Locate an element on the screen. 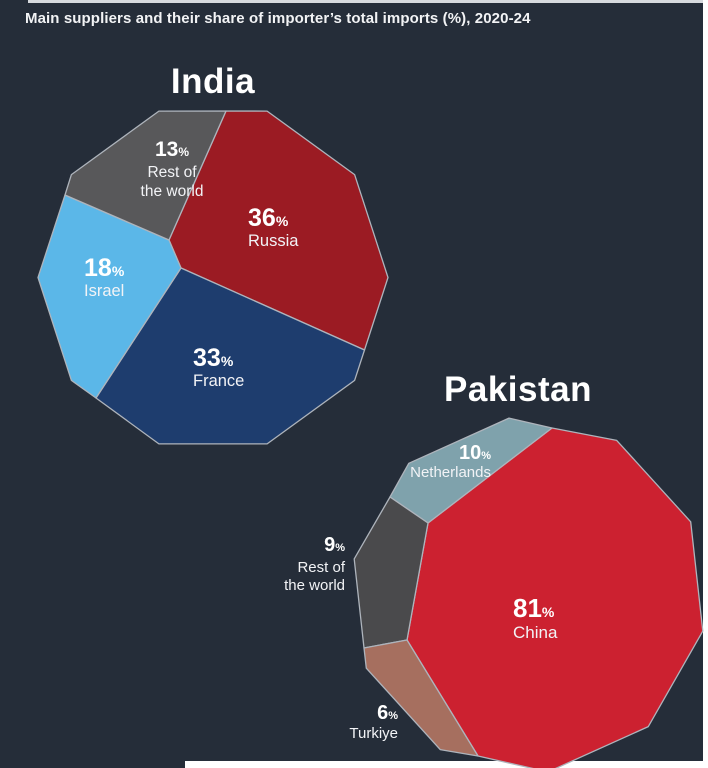  chart-title-pakistan: Pakistan is located at coordinates (518, 389).